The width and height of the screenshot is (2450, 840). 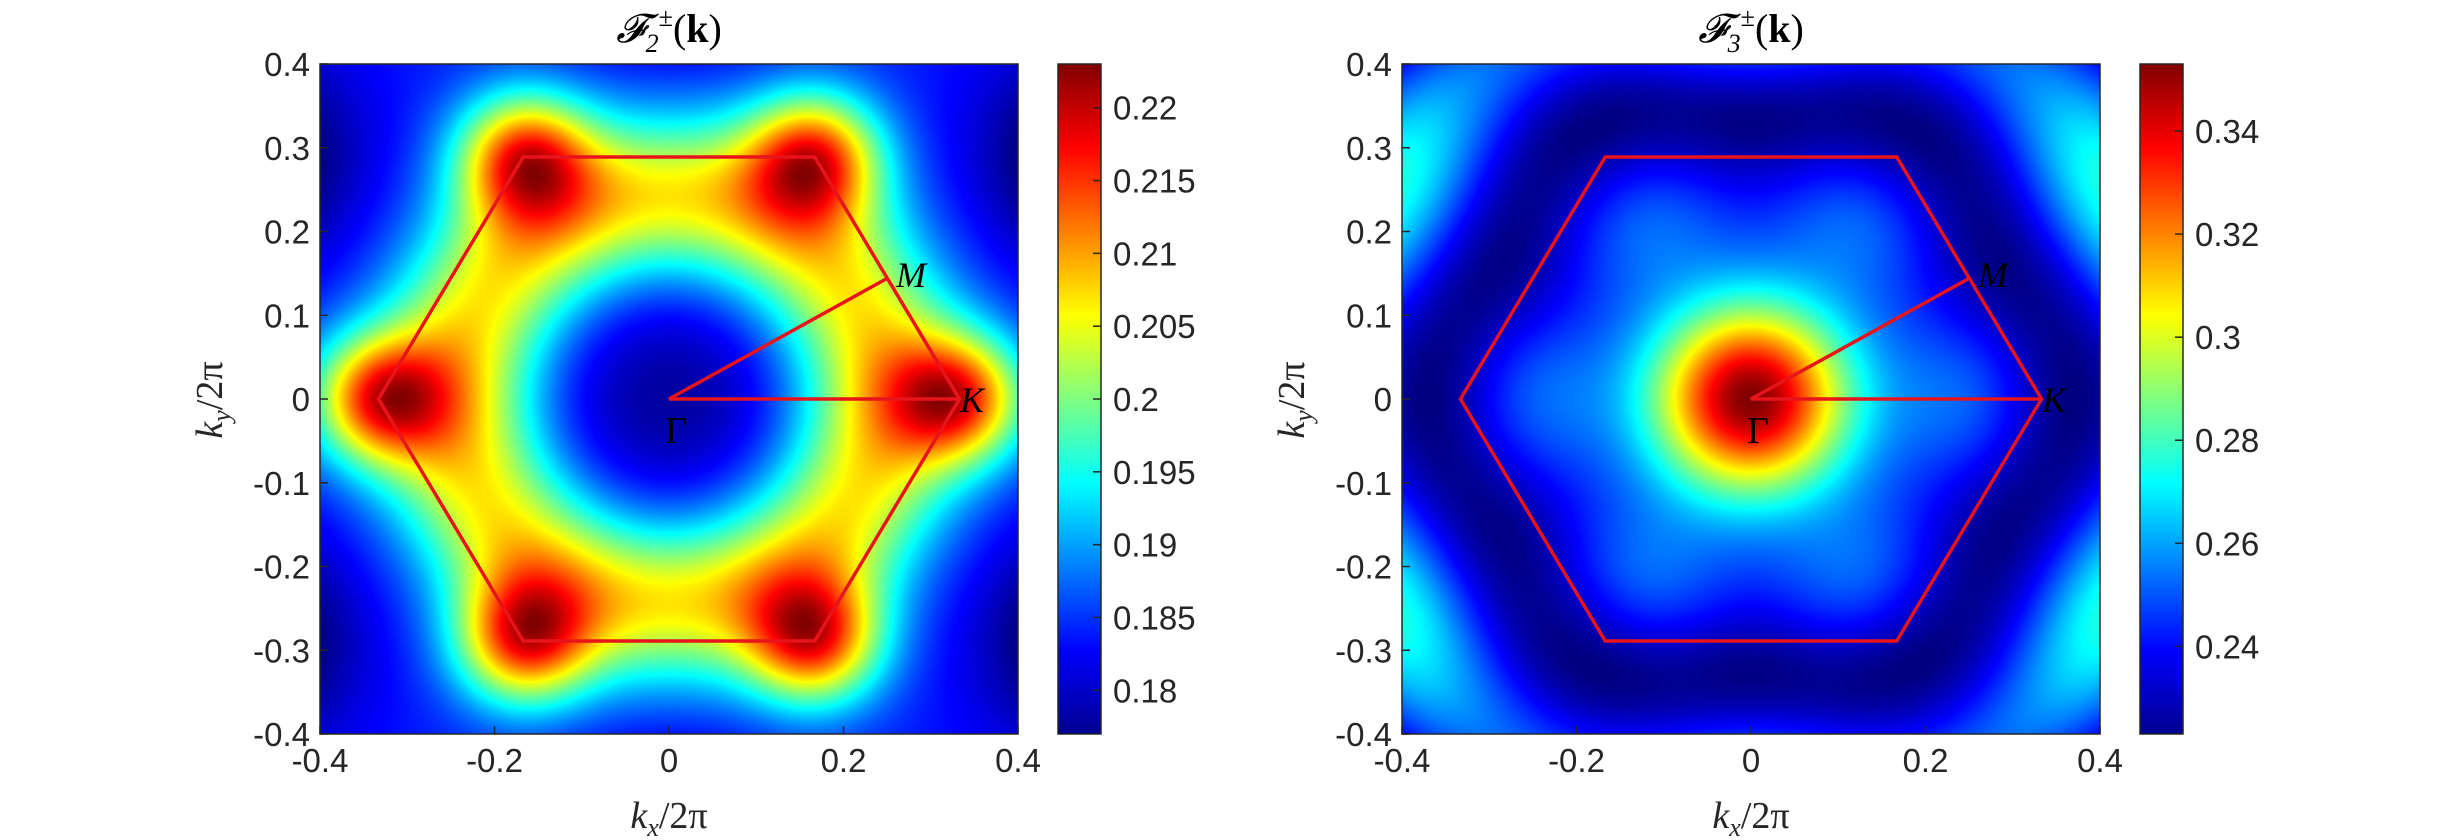 I want to click on x-axis-label-1: kx/2π, so click(x=668, y=817).